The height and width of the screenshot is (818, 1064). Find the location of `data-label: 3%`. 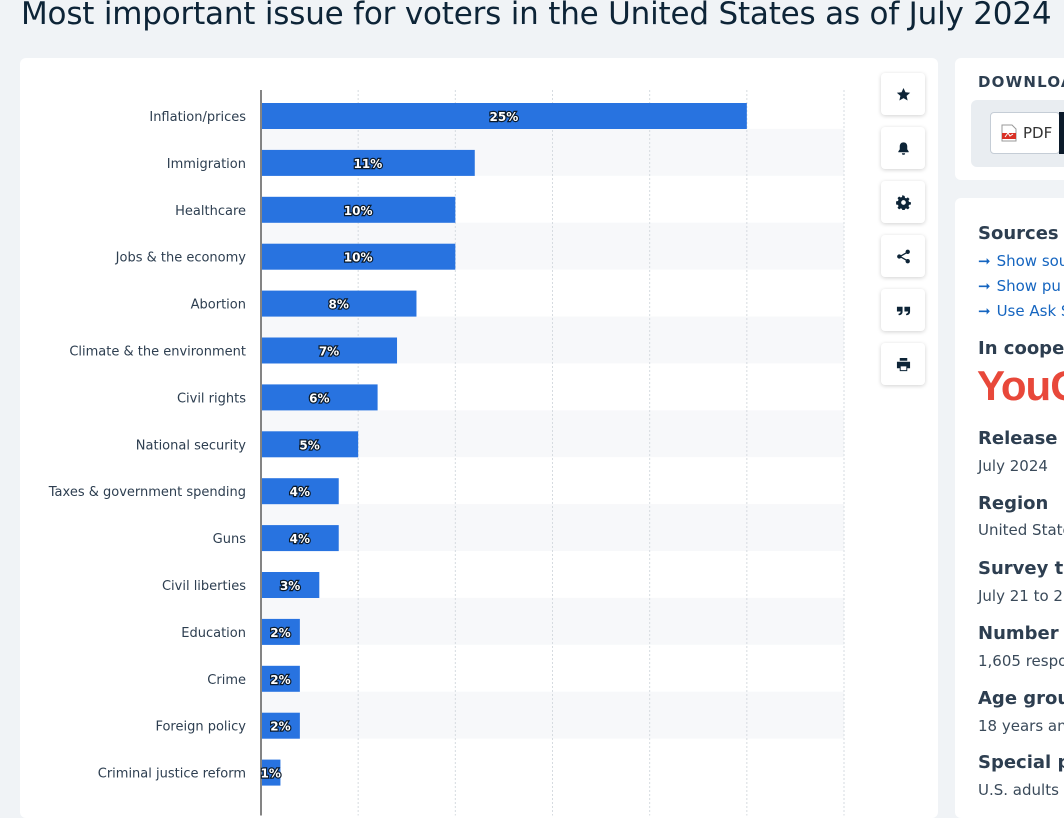

data-label: 3% is located at coordinates (290, 586).